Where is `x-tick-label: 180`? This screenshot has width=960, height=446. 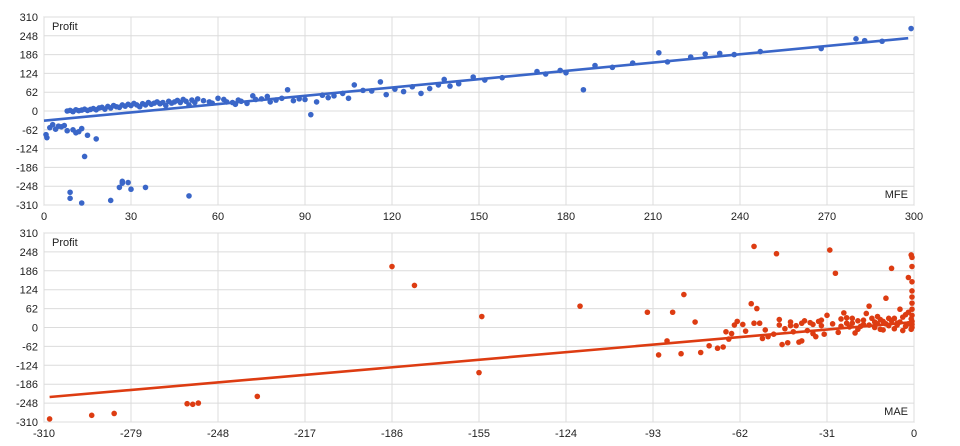 x-tick-label: 180 is located at coordinates (566, 217).